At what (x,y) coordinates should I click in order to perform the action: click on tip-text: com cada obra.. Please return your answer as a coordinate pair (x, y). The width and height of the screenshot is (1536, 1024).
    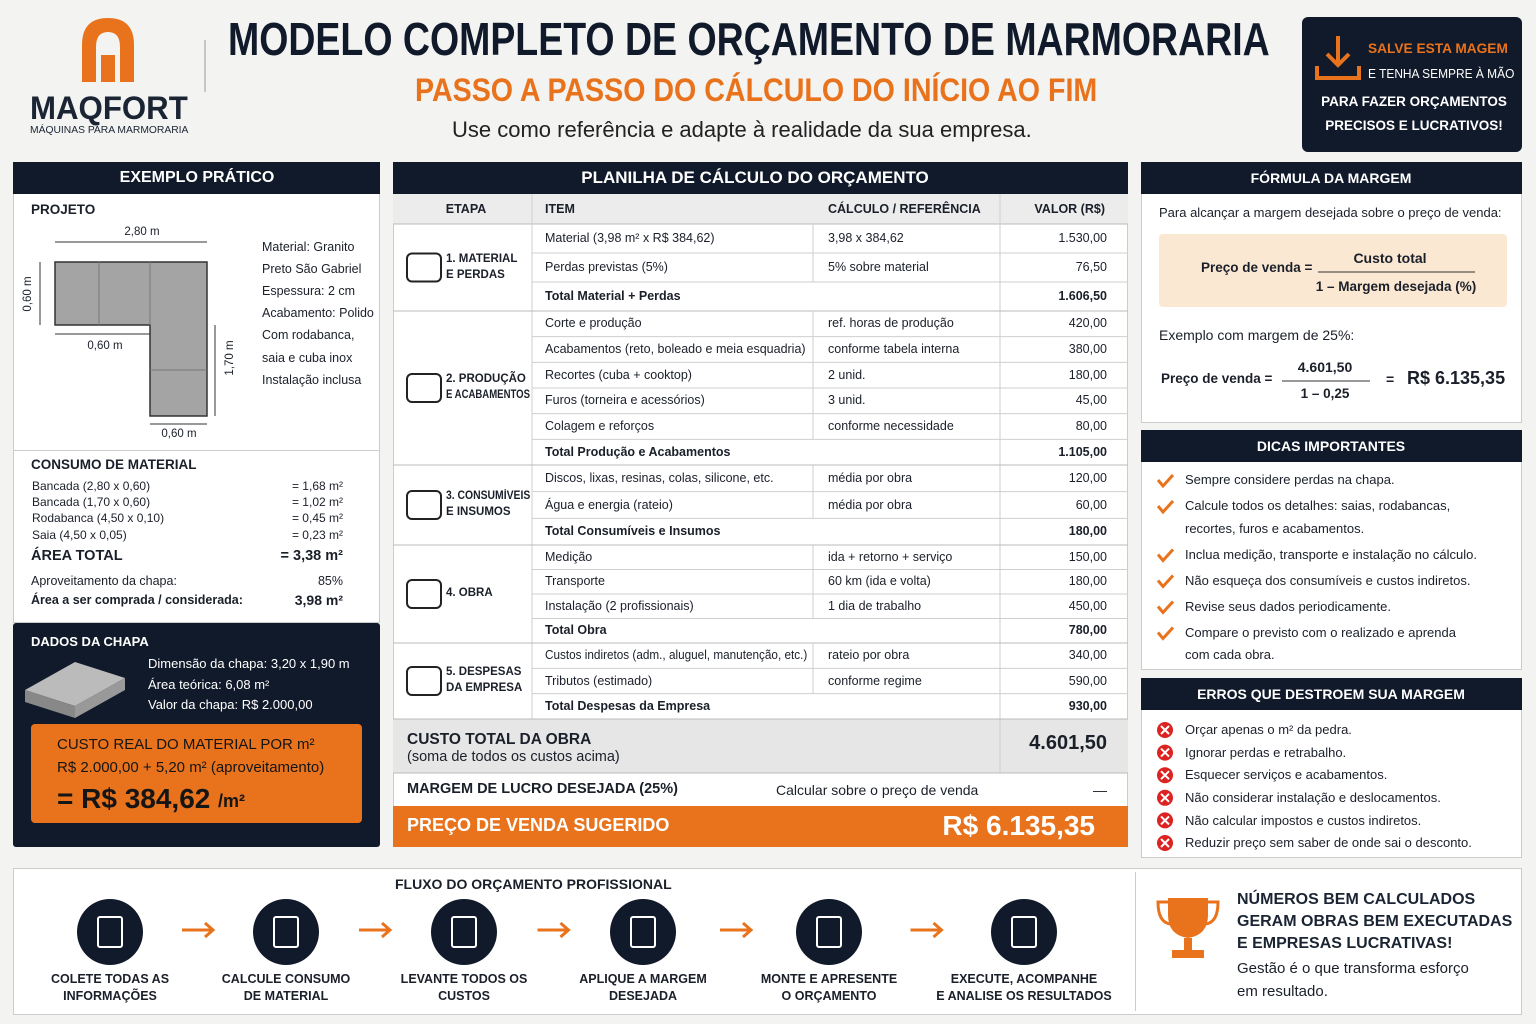
    Looking at the image, I should click on (1230, 655).